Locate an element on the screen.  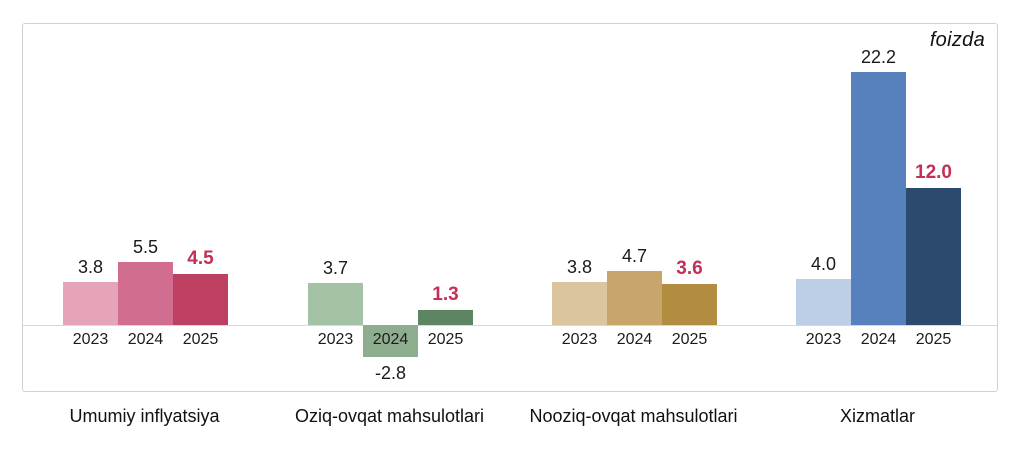
bar-2025-group2 is located at coordinates (445, 317).